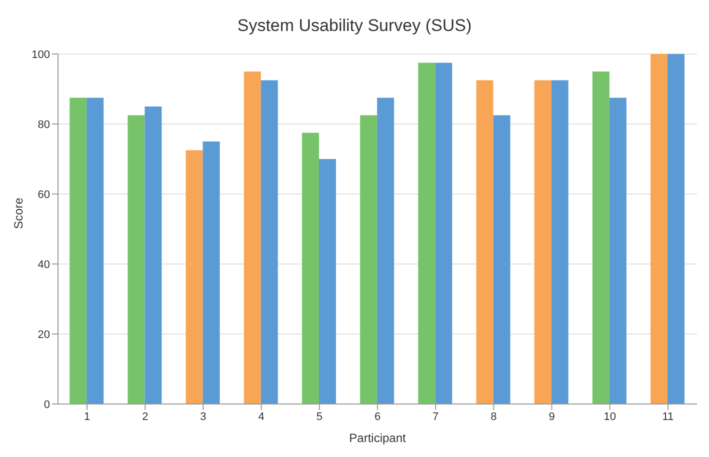 This screenshot has width=709, height=457. What do you see at coordinates (18, 213) in the screenshot?
I see `y-axis-title: Score` at bounding box center [18, 213].